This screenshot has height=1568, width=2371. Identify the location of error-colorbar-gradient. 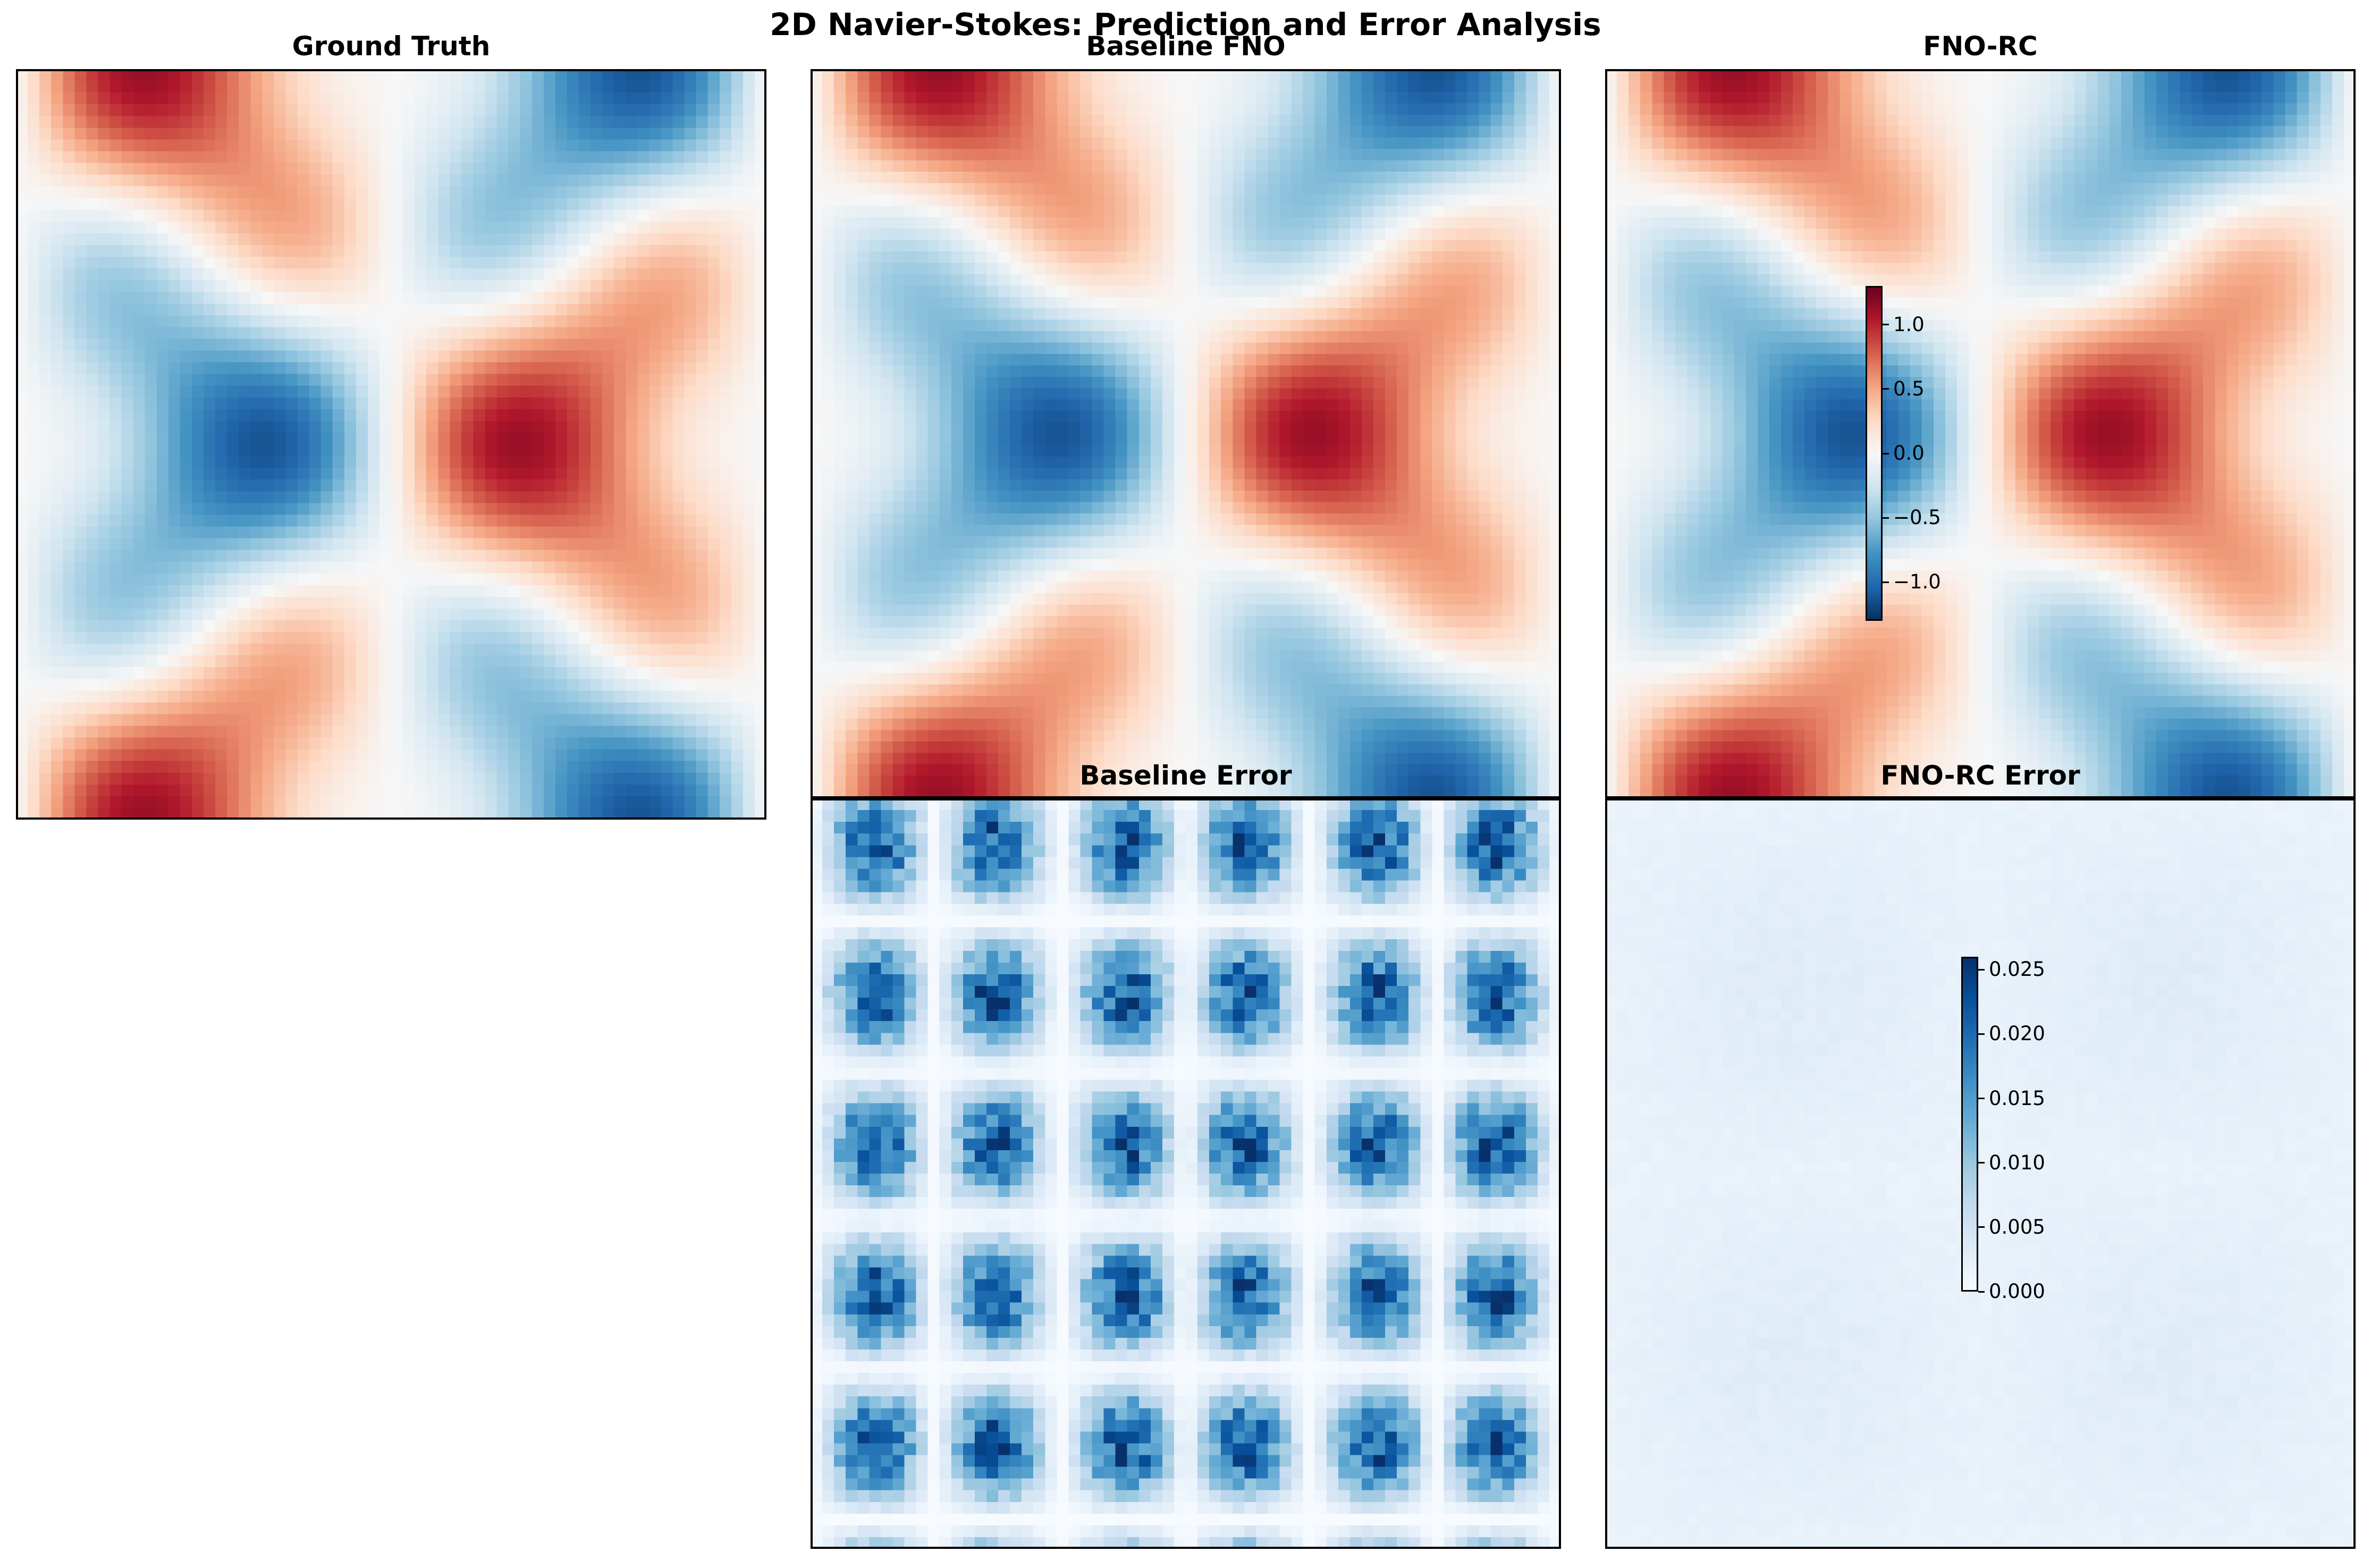
(1970, 1124).